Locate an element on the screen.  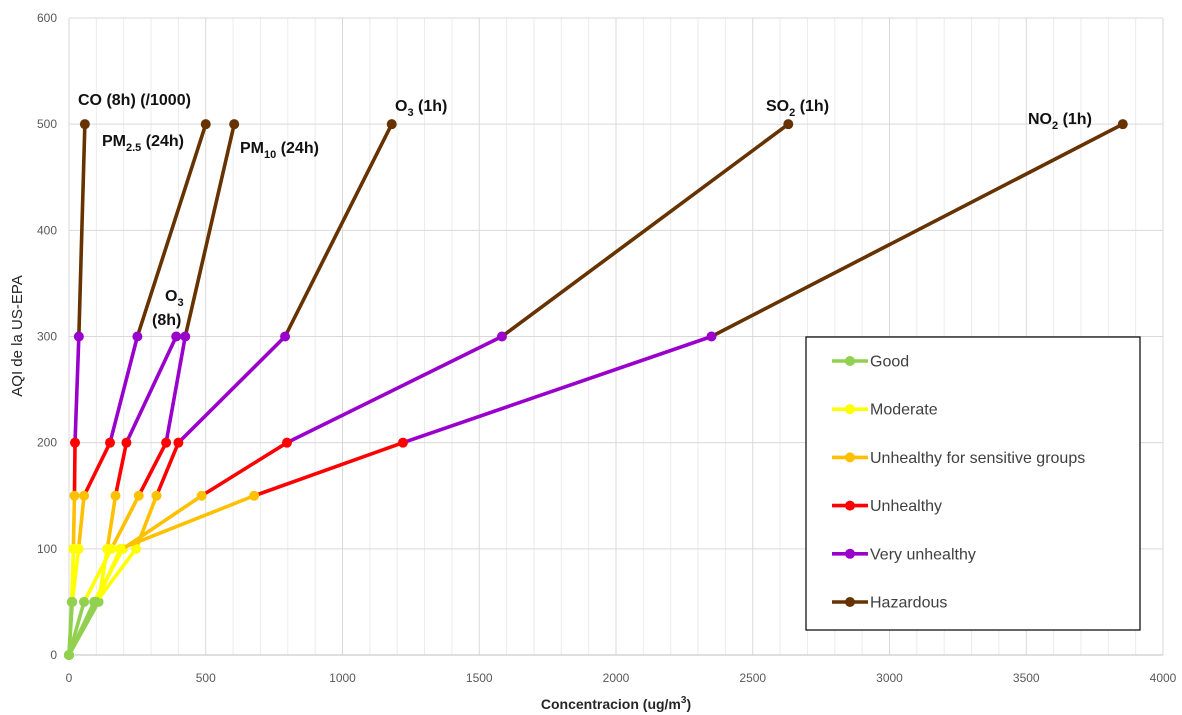
series-pm10 is located at coordinates (152, 389).